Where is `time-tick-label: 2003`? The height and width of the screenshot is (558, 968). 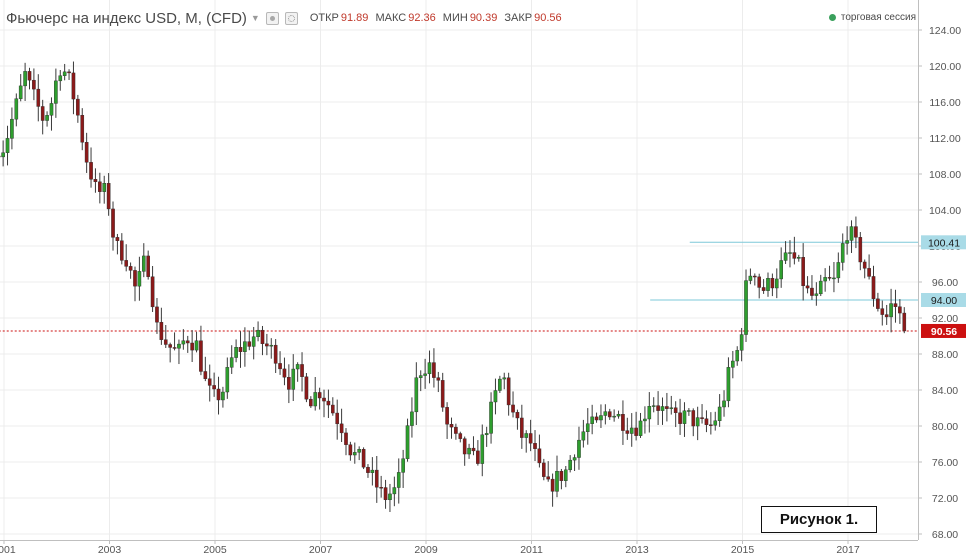
time-tick-label: 2003 is located at coordinates (110, 550).